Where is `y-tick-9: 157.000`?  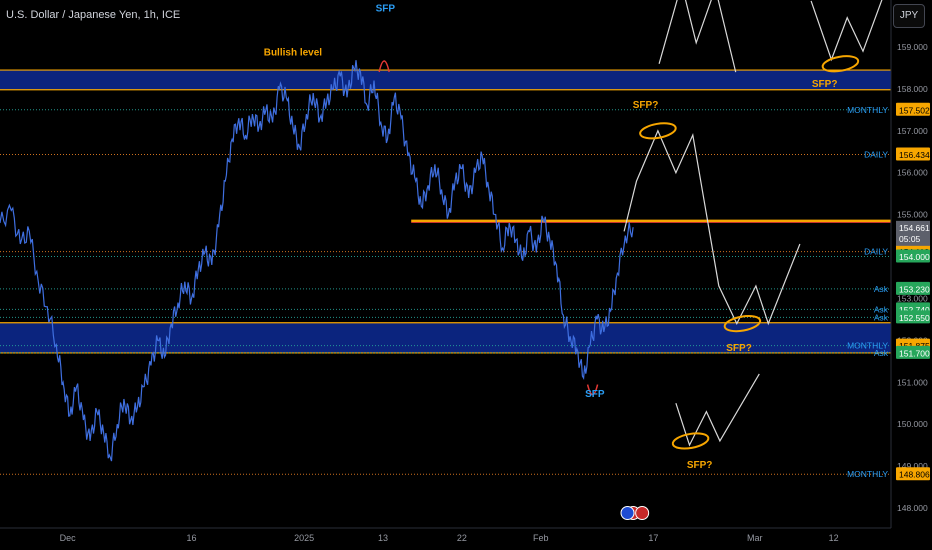
y-tick-9: 157.000 is located at coordinates (912, 131).